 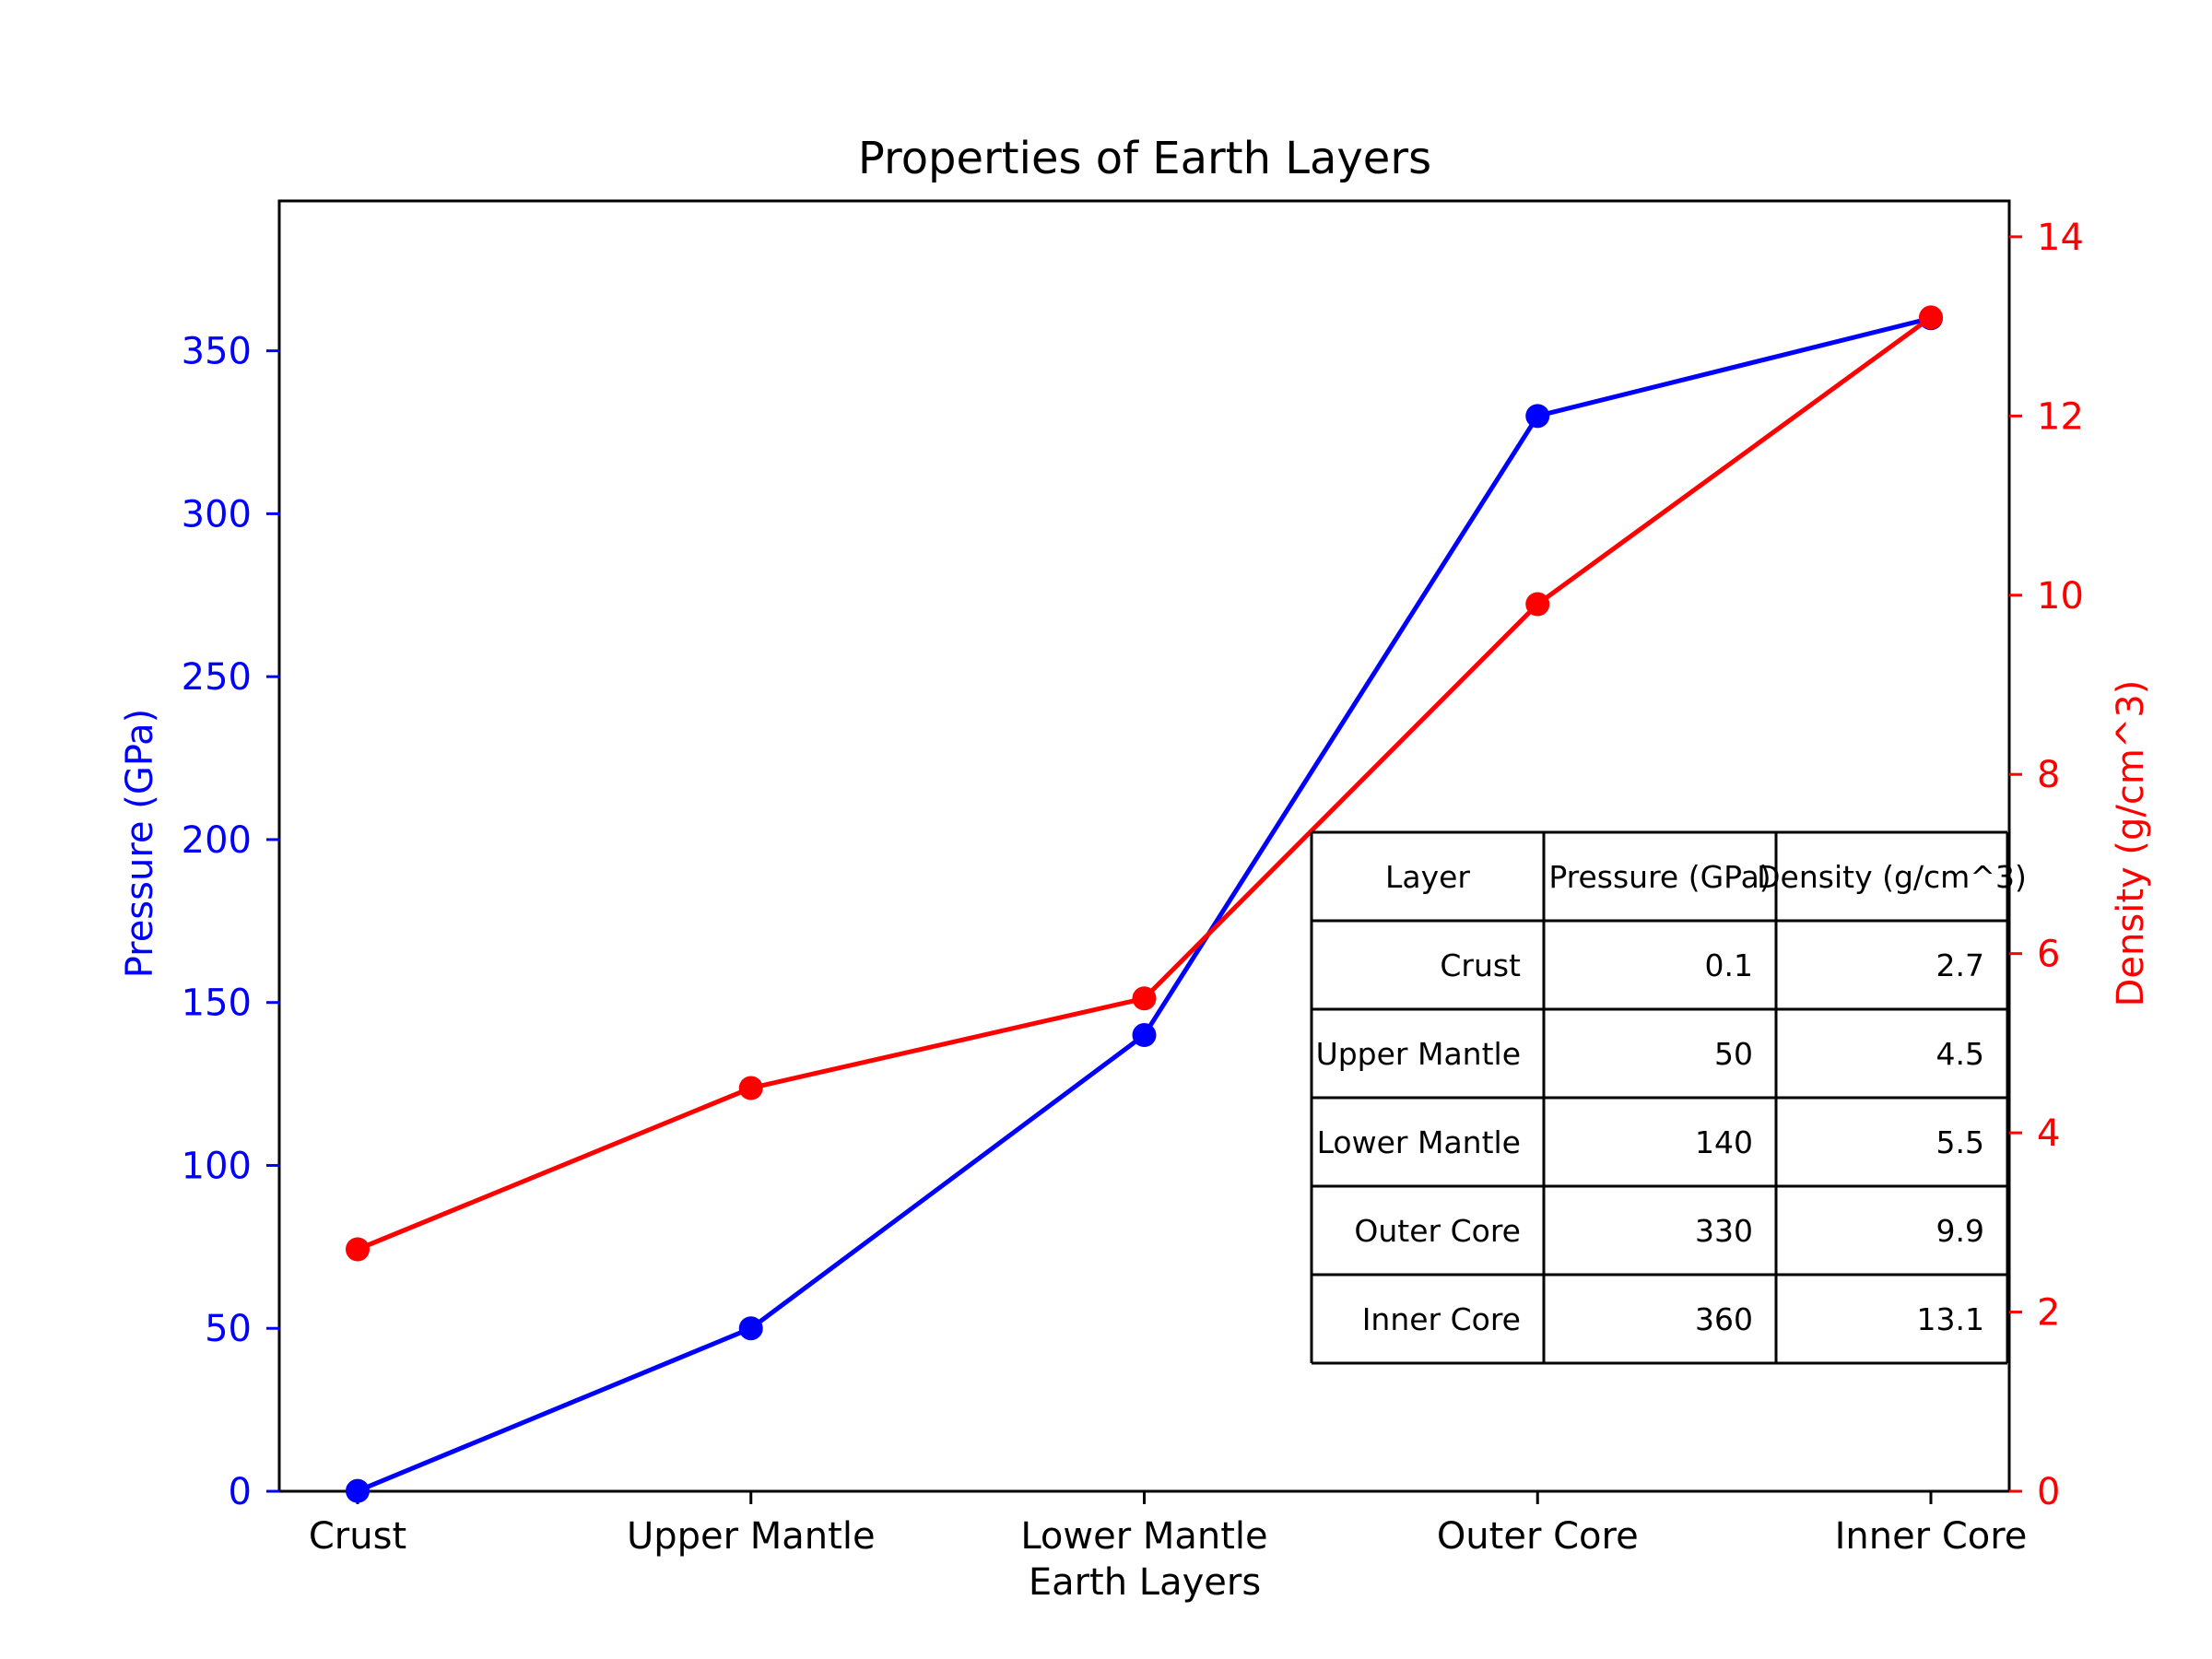 What do you see at coordinates (217, 840) in the screenshot?
I see `y-left-tick-label: 200` at bounding box center [217, 840].